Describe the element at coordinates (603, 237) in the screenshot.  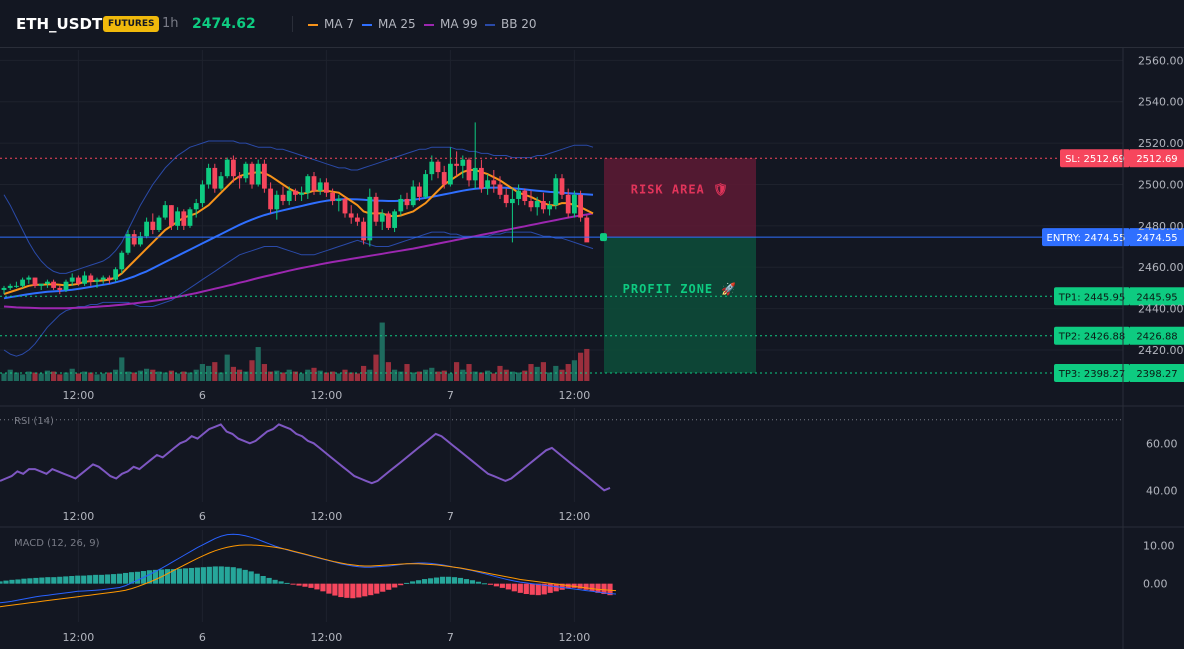
I see `last-price-marker` at that location.